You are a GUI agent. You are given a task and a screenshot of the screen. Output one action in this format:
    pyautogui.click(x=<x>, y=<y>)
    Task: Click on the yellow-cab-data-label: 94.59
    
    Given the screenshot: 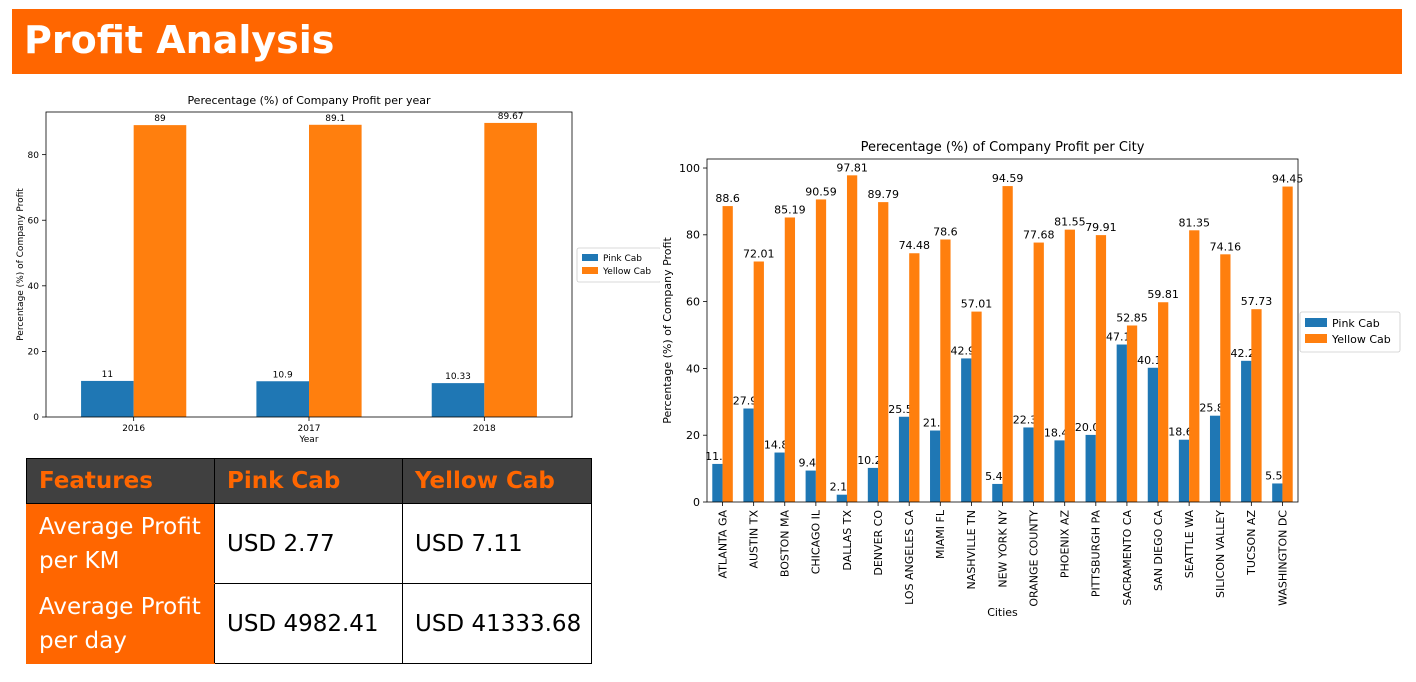 What is the action you would take?
    pyautogui.click(x=1008, y=178)
    